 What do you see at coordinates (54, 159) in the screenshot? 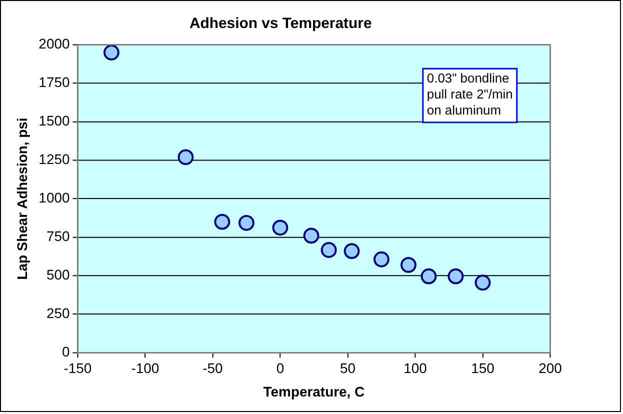
I see `y-tick-label: 1250` at bounding box center [54, 159].